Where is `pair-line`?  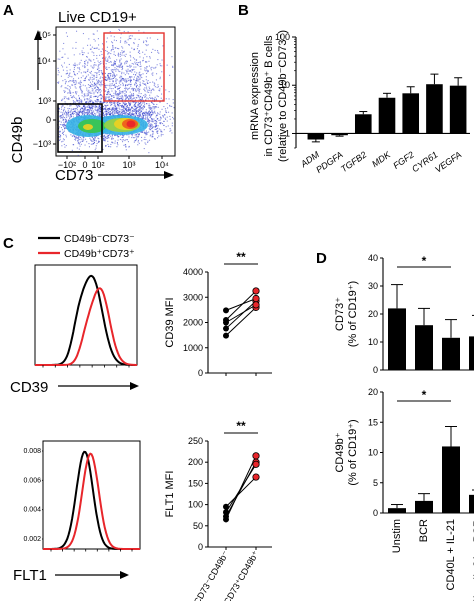
pair-line is located at coordinates (241, 314).